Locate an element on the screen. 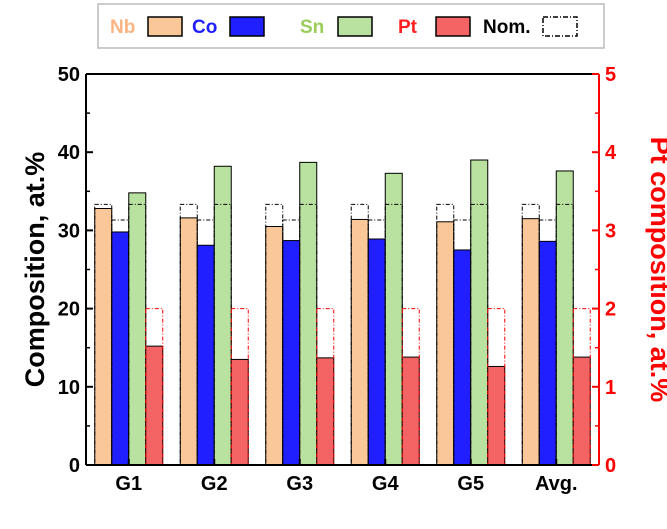 The width and height of the screenshot is (667, 529). legend-swatch-sn is located at coordinates (355, 26).